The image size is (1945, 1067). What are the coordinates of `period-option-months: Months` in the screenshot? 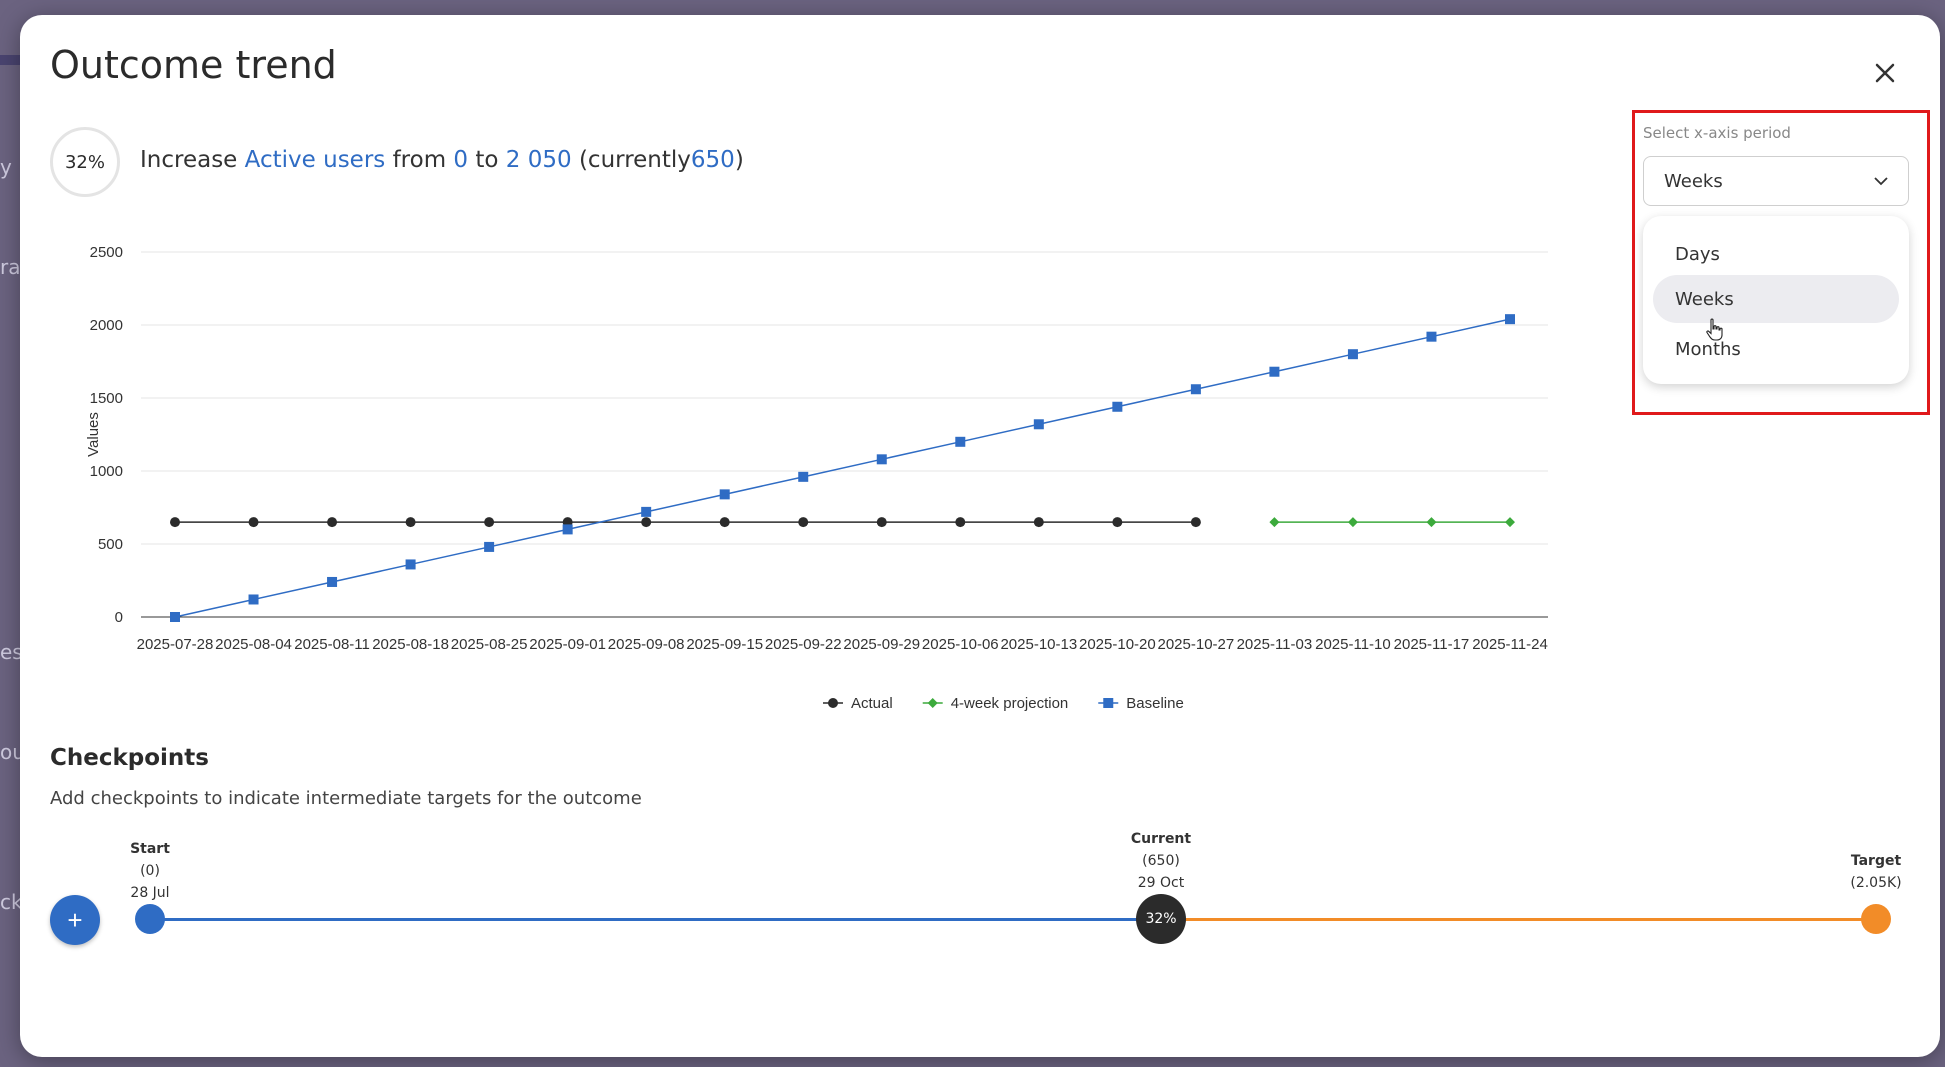 It's located at (1708, 349).